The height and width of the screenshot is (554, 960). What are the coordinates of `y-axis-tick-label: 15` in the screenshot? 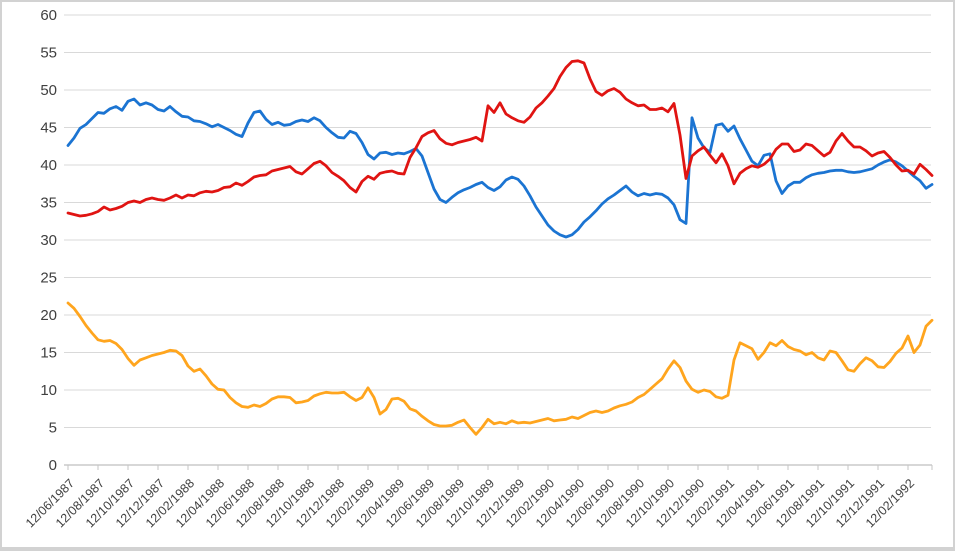 It's located at (48, 353).